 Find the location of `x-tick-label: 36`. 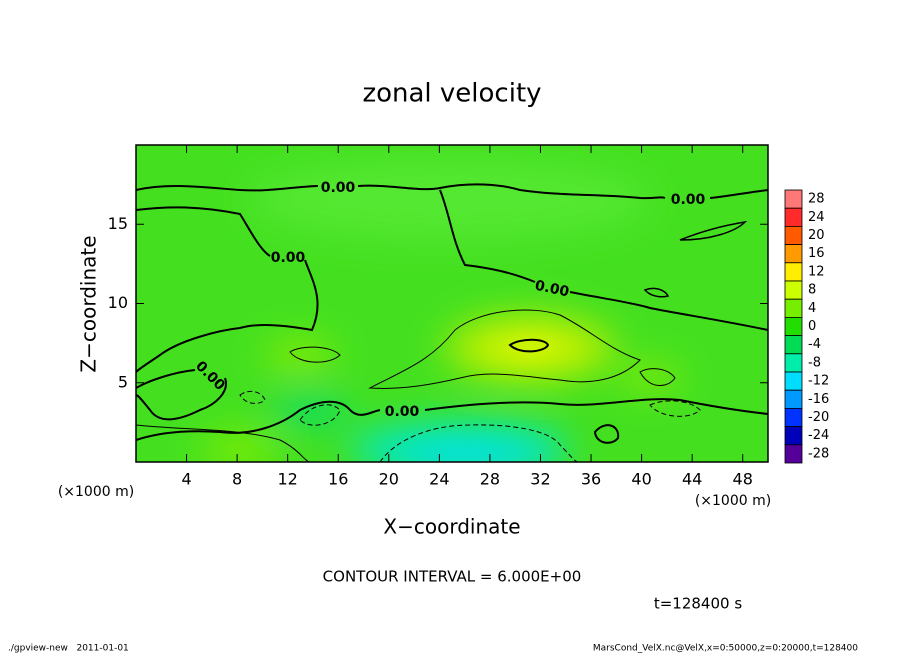

x-tick-label: 36 is located at coordinates (591, 479).